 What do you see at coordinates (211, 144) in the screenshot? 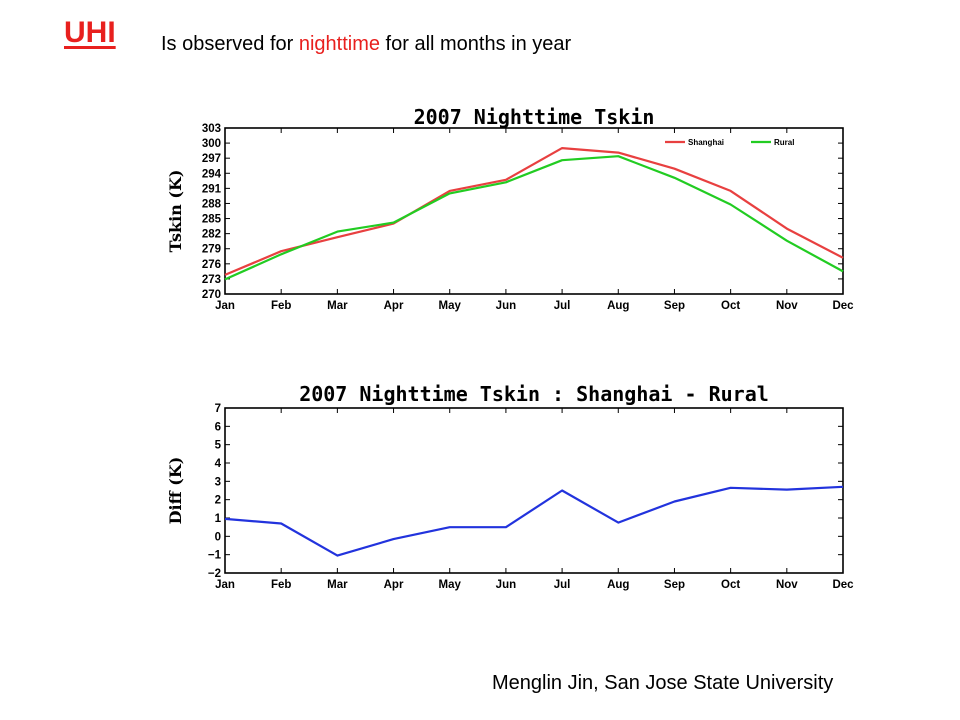
I see `y-tick-label: 300` at bounding box center [211, 144].